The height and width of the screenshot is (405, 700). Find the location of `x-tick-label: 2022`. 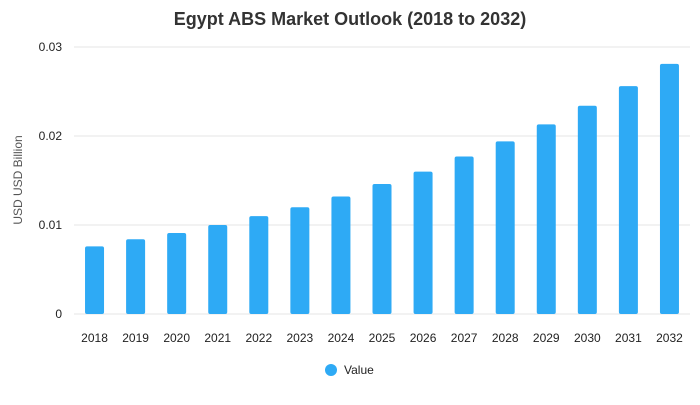

x-tick-label: 2022 is located at coordinates (258, 338).